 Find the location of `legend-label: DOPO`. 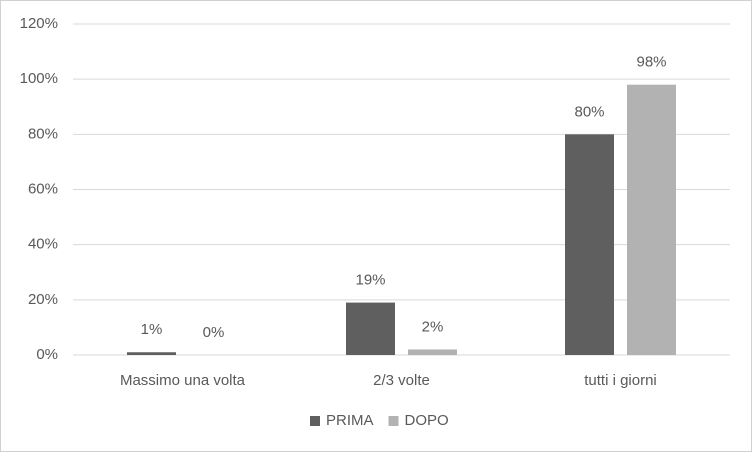

legend-label: DOPO is located at coordinates (427, 420).